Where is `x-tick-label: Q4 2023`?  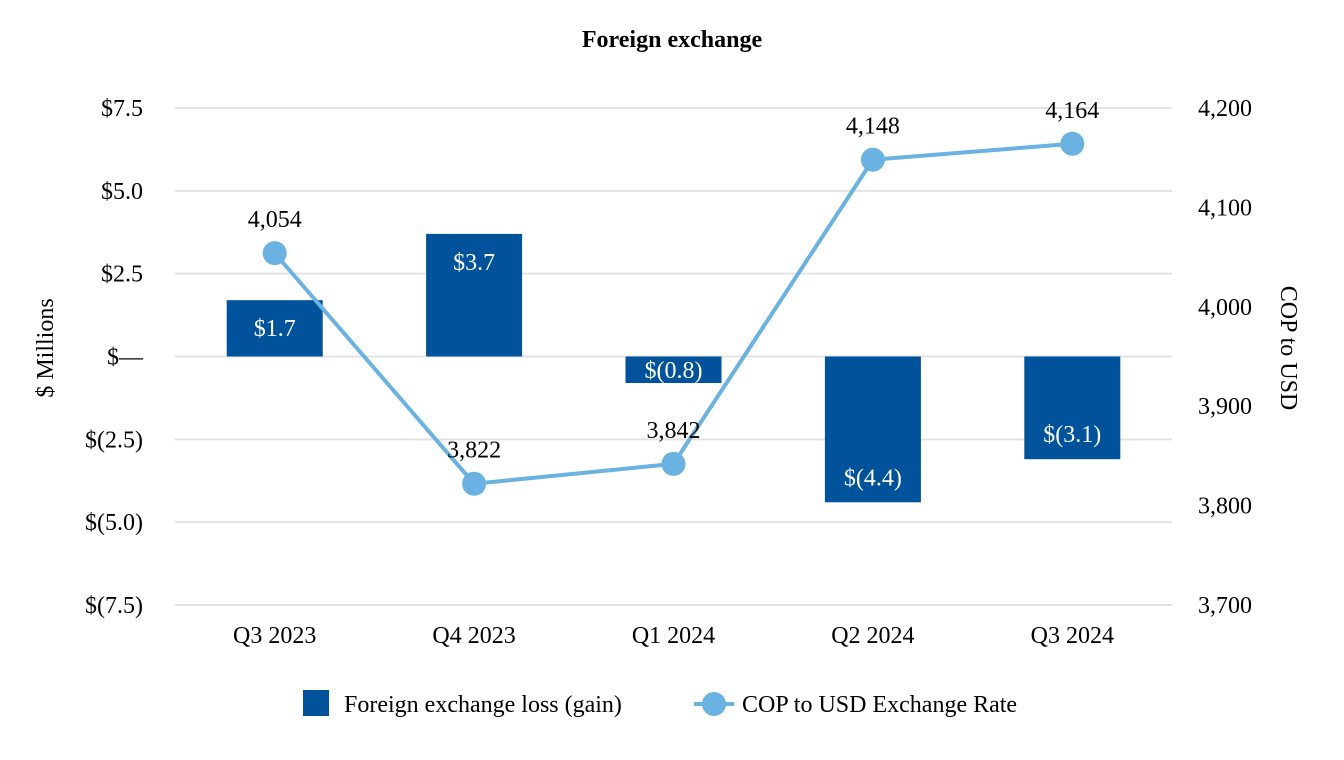 x-tick-label: Q4 2023 is located at coordinates (473, 636).